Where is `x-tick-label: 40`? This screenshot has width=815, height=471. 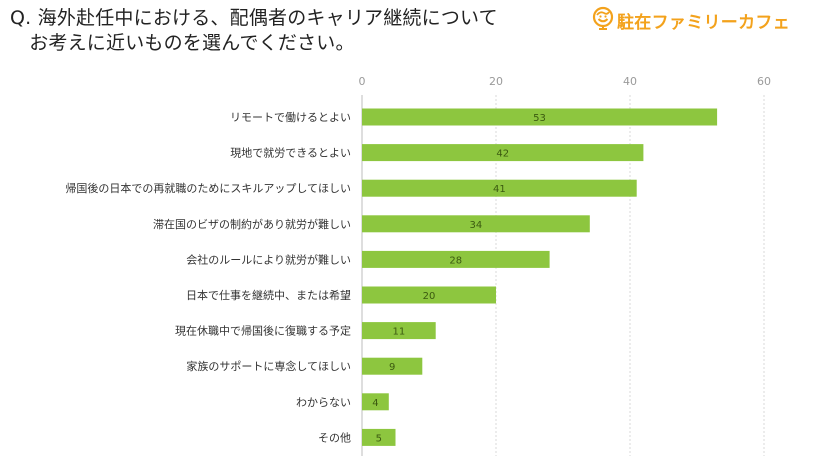 x-tick-label: 40 is located at coordinates (630, 81).